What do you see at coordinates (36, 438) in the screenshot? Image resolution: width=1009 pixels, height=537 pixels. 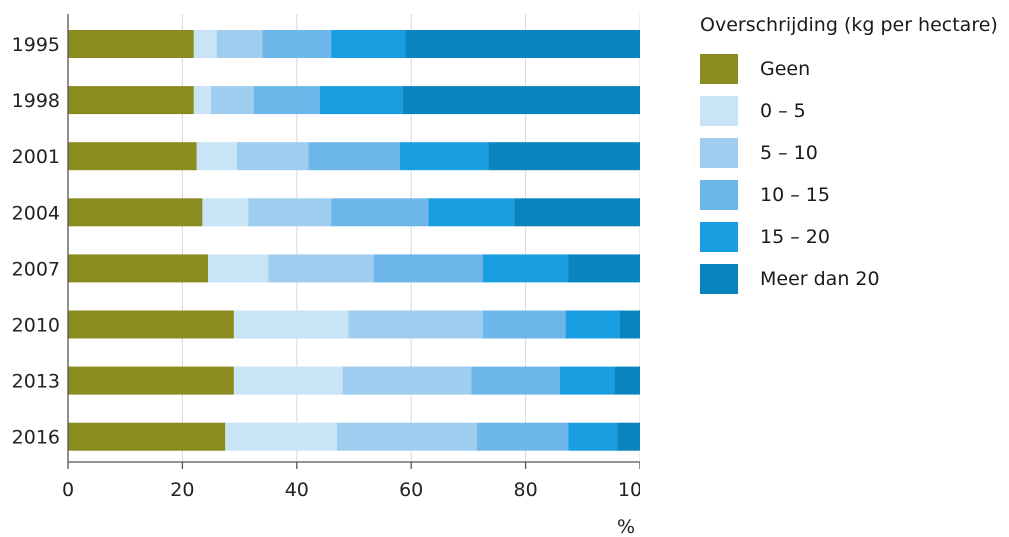 I see `y-tick-label: 2016` at bounding box center [36, 438].